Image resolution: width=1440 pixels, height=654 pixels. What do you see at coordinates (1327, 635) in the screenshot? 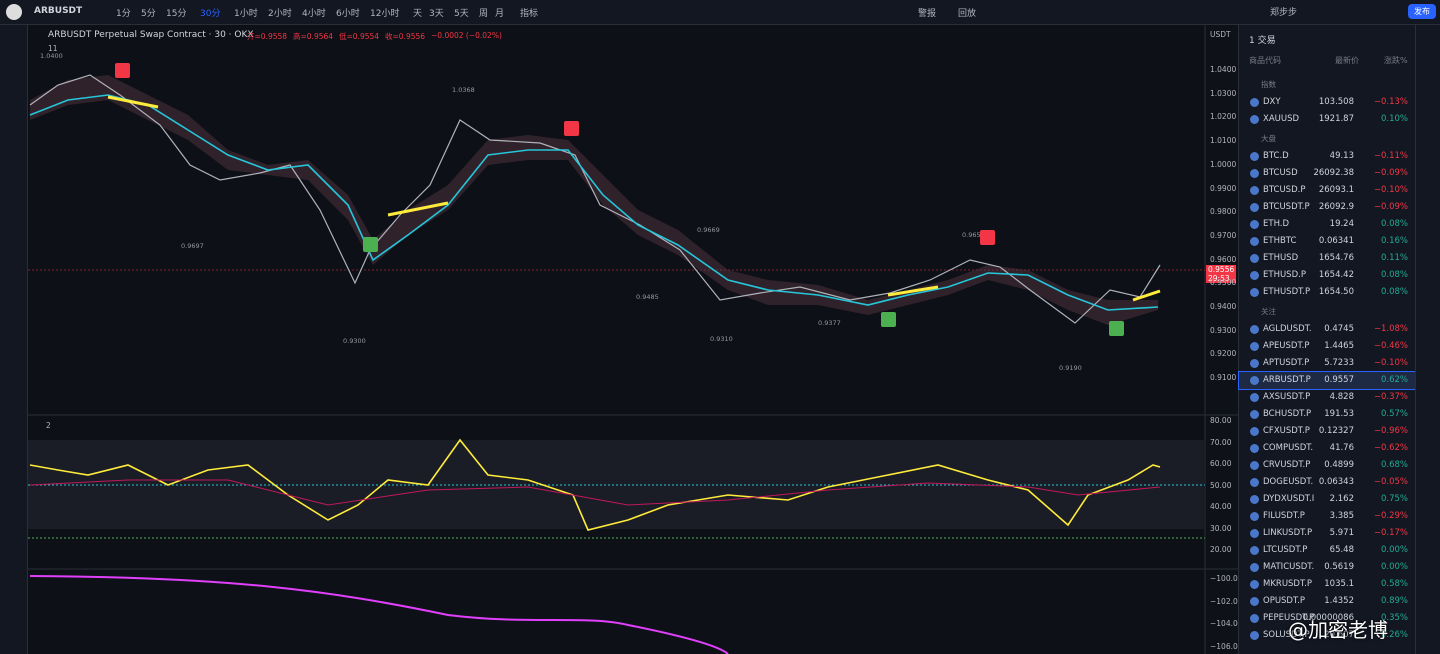
I see `watchlist-row: SOLUSDT.P 20.607 0.26%` at bounding box center [1327, 635].